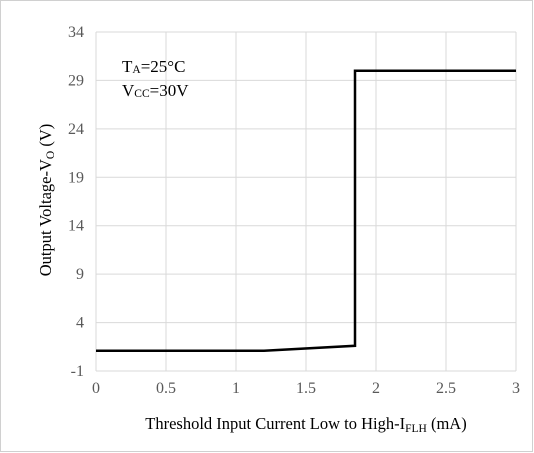 Image resolution: width=534 pixels, height=453 pixels. What do you see at coordinates (46, 200) in the screenshot?
I see `y-axis-label: Output Voltage-VO (V)` at bounding box center [46, 200].